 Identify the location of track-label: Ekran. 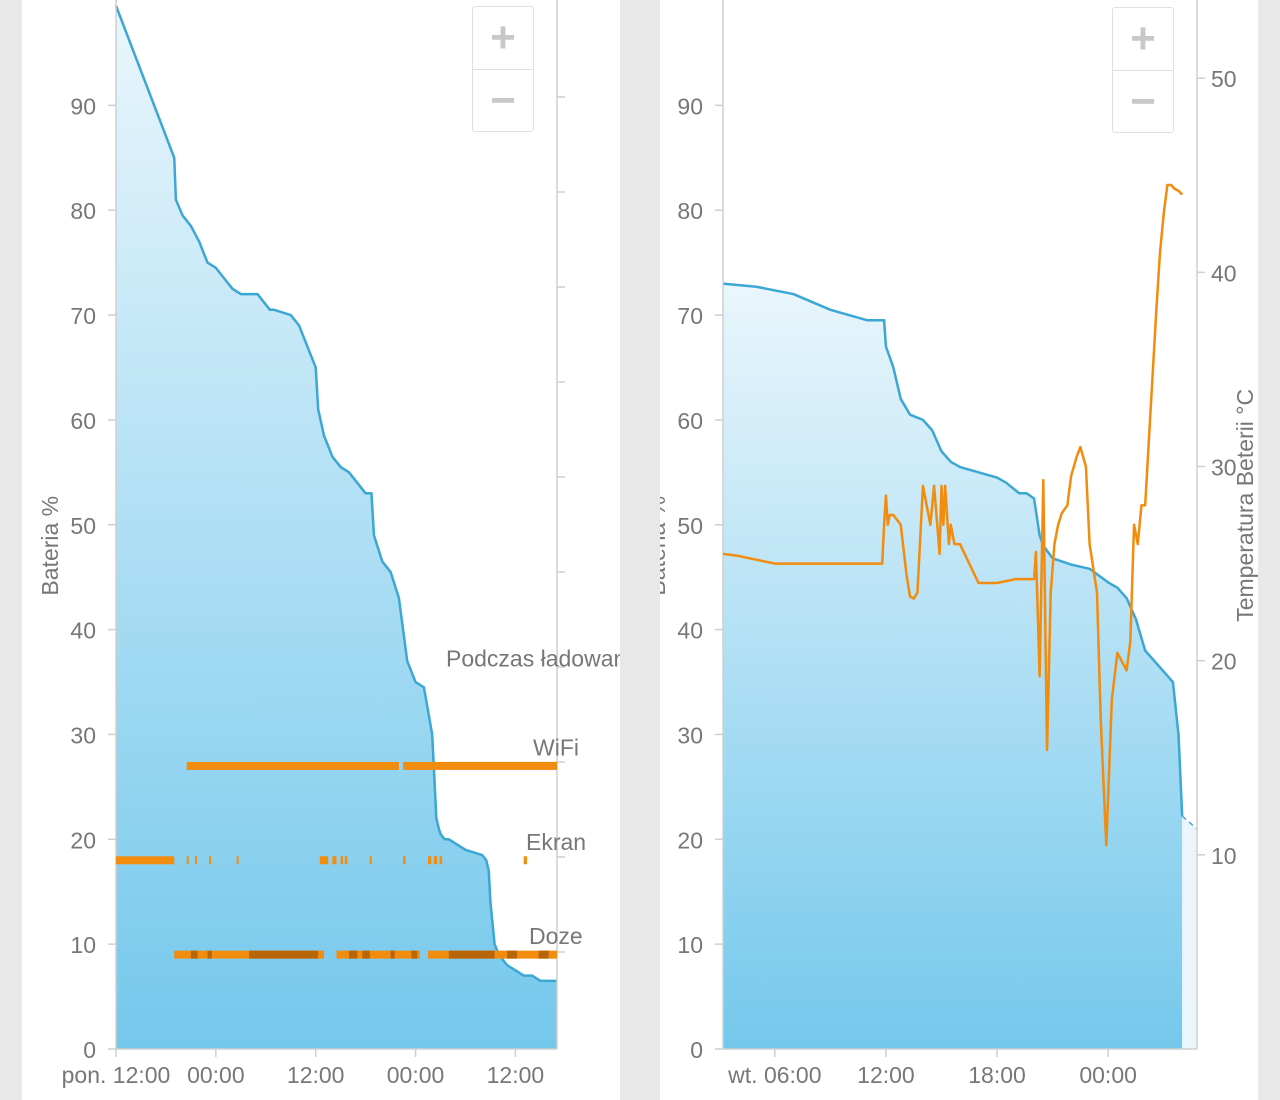
(556, 842).